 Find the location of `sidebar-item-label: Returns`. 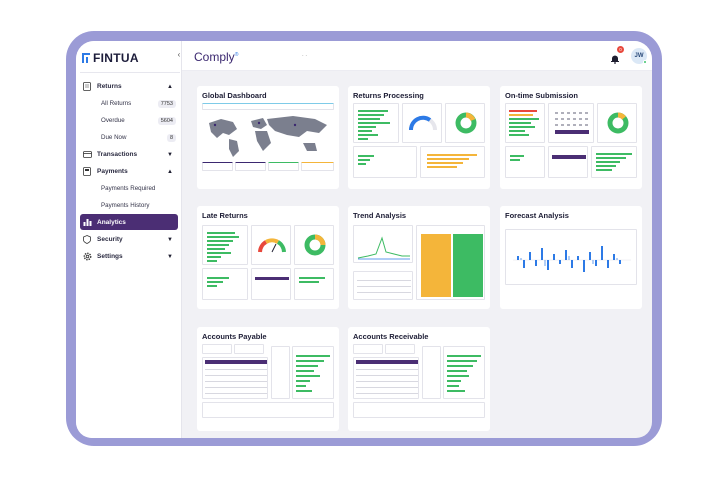

sidebar-item-label: Returns is located at coordinates (109, 86).